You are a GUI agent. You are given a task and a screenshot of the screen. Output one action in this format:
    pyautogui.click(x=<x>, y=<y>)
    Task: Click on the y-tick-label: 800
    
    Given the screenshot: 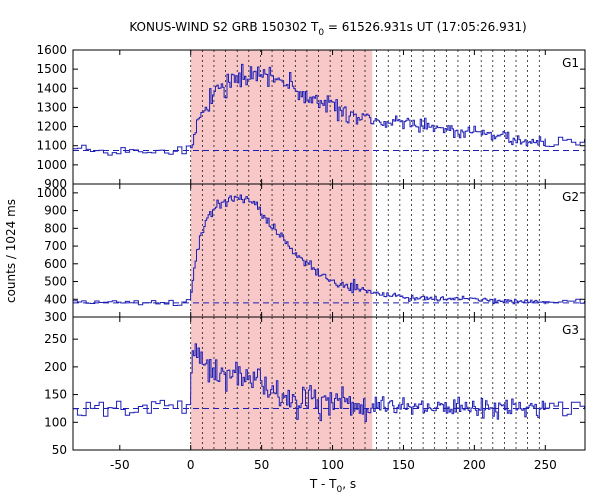 What is the action you would take?
    pyautogui.click(x=55, y=228)
    